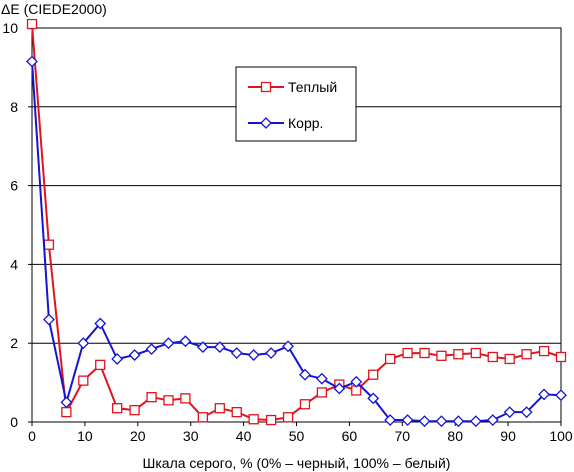 Image resolution: width=574 pixels, height=472 pixels. Describe the element at coordinates (10, 28) in the screenshot. I see `y-tick-label: 10` at that location.